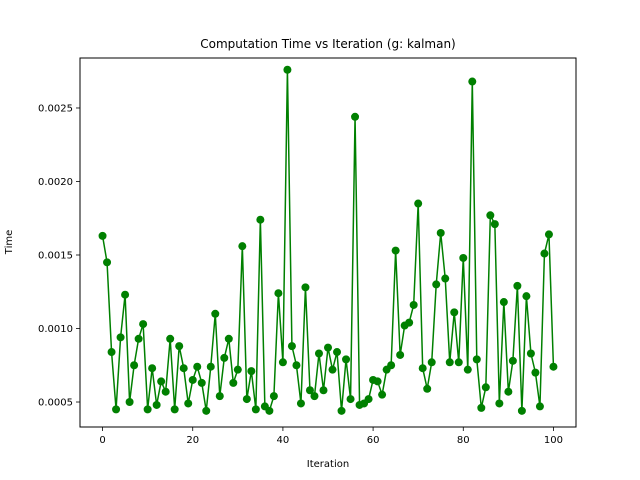 This screenshot has width=640, height=480. Describe the element at coordinates (331, 436) in the screenshot. I see `x-axis-ticks: 0 20 40 60 80 100` at that location.